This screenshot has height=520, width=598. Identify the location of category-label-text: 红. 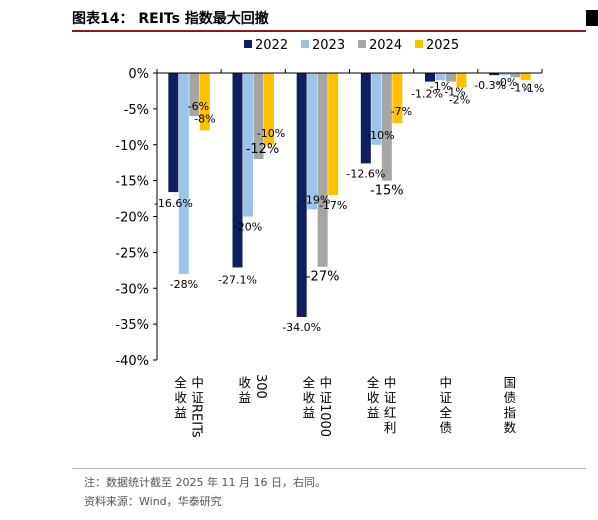
(390, 412).